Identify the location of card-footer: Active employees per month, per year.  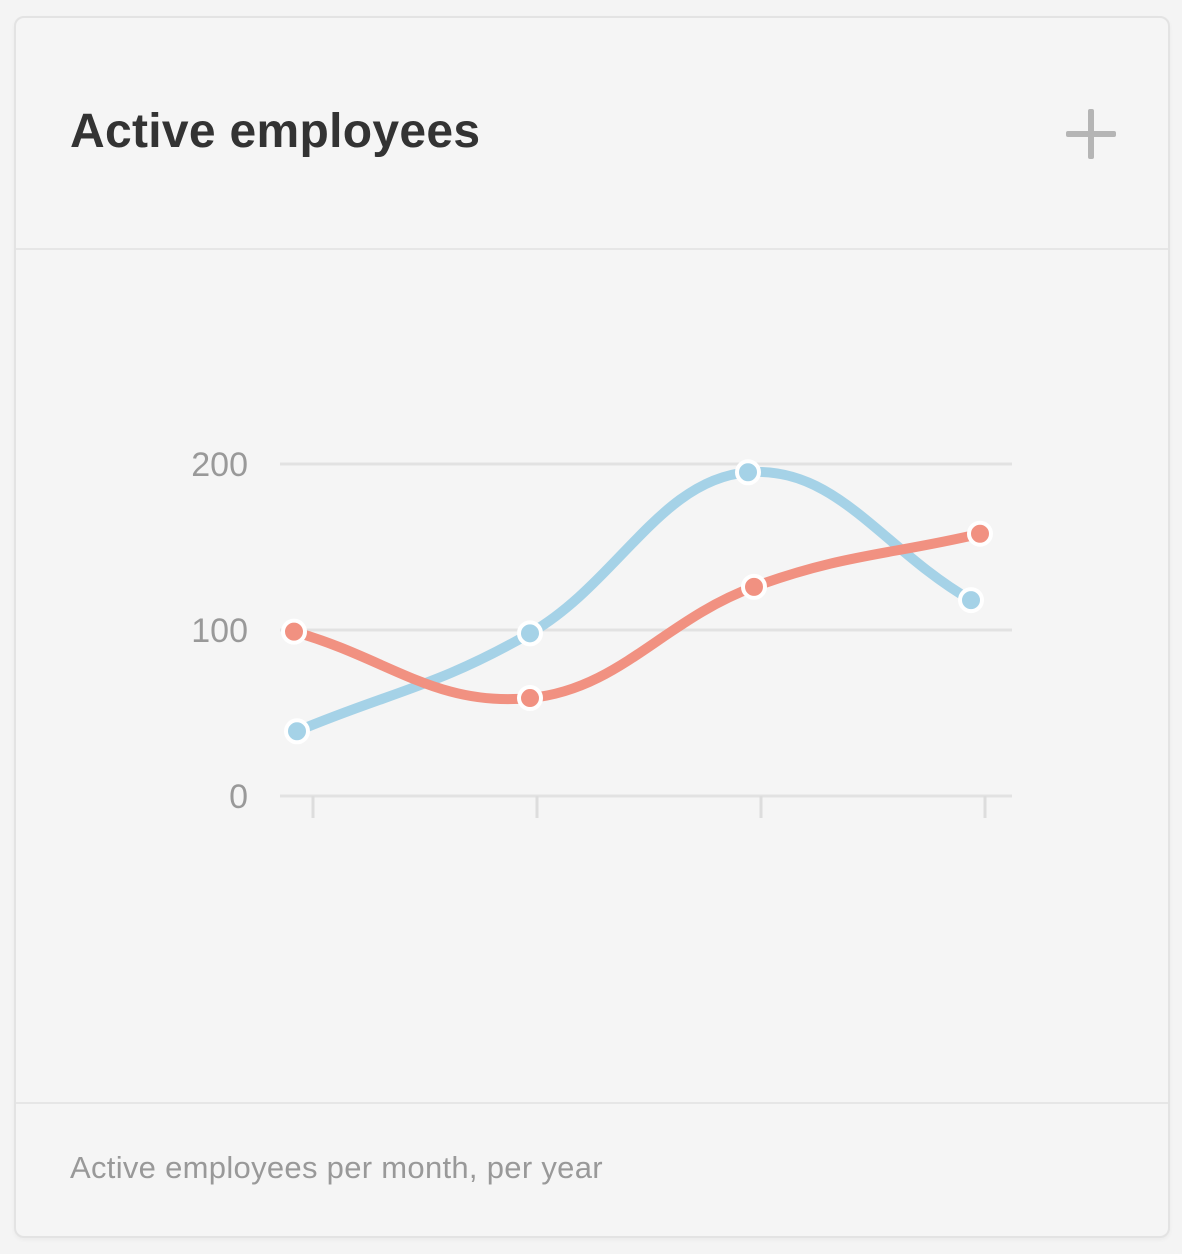
(592, 1169).